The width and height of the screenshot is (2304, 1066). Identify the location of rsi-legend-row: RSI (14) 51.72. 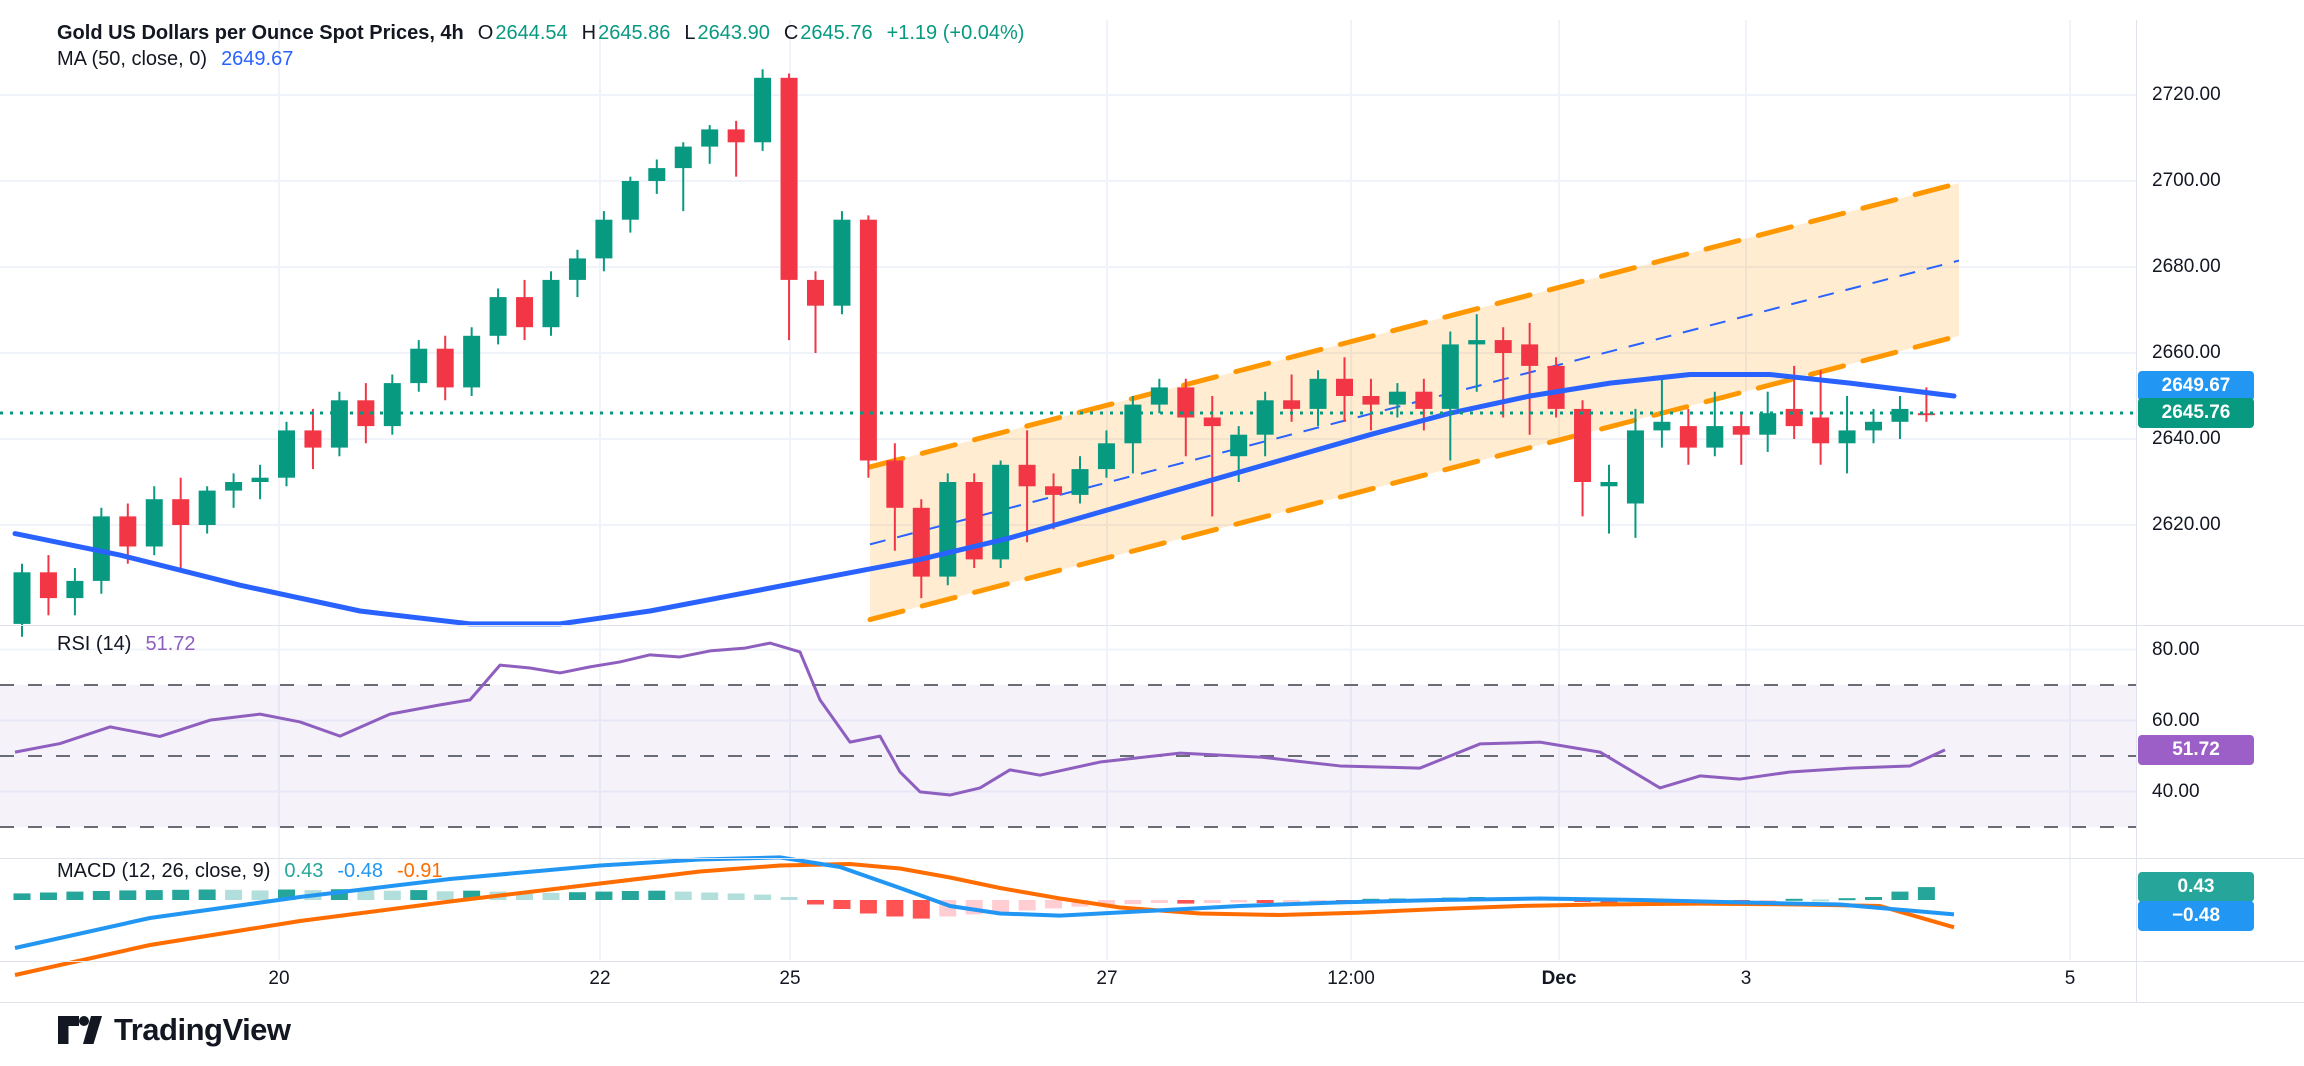
(126, 644).